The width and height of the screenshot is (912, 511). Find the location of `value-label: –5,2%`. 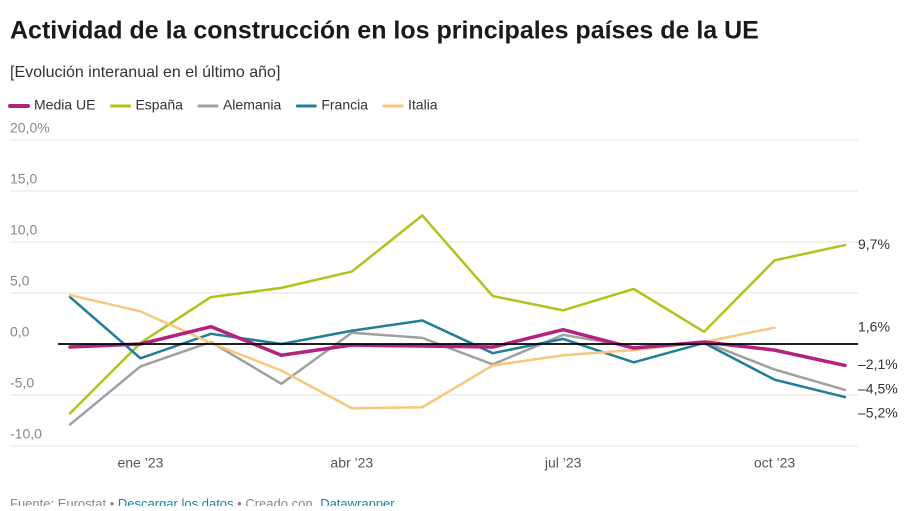

value-label: –5,2% is located at coordinates (878, 413).